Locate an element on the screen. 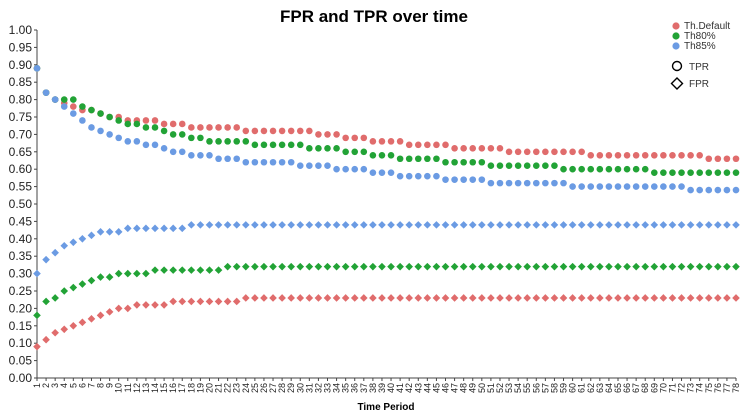 The width and height of the screenshot is (748, 414). legend-item-fpr: FPR is located at coordinates (689, 83).